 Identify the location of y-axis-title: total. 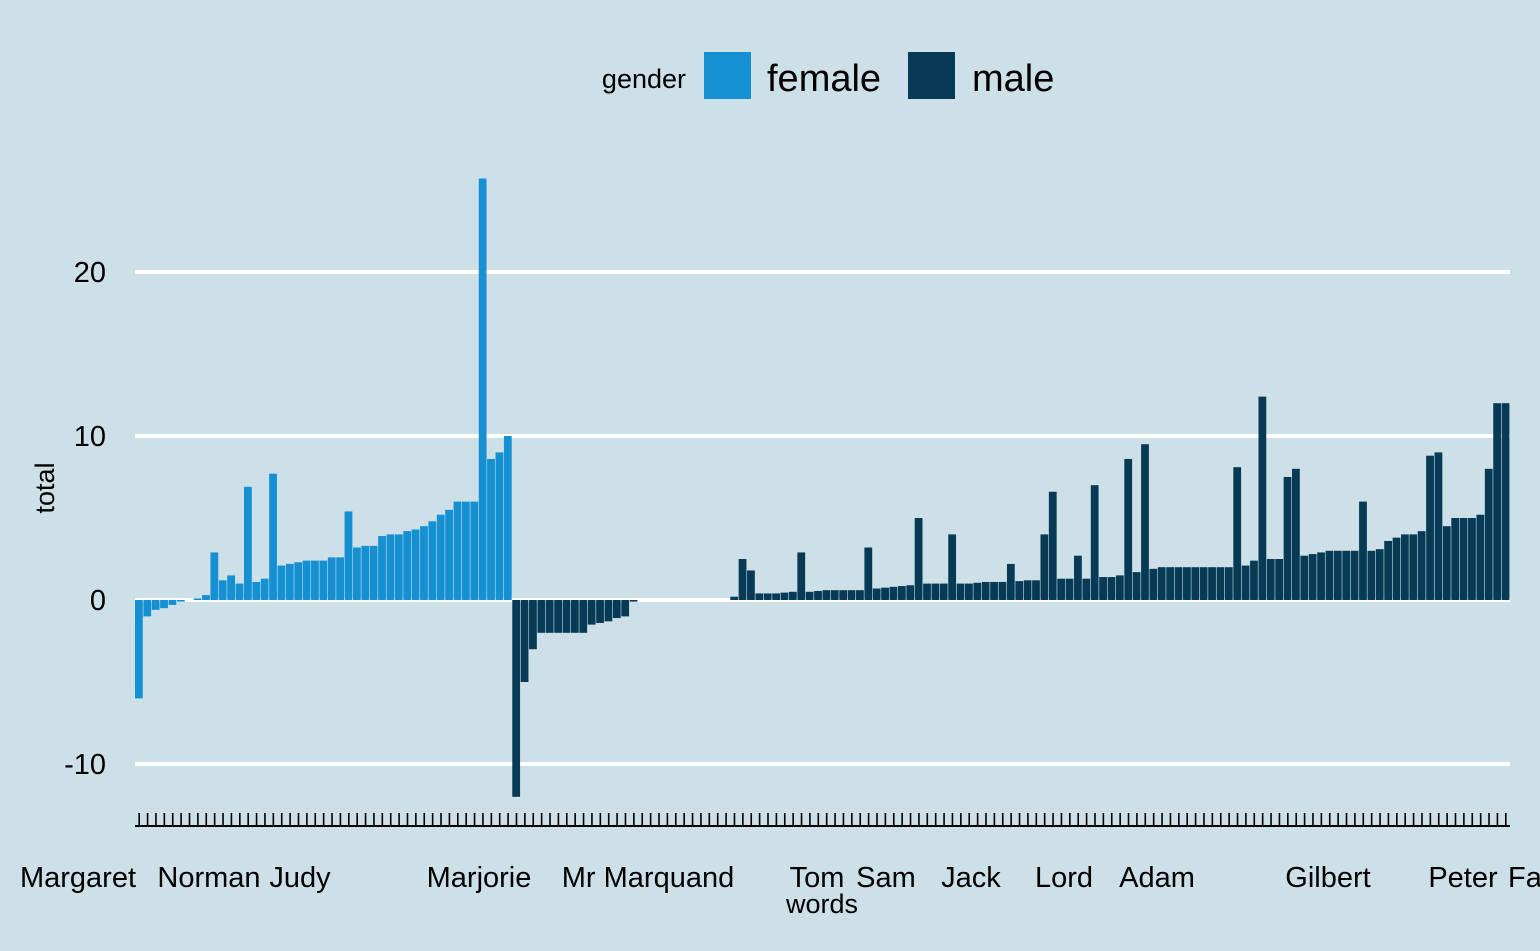
(45, 487).